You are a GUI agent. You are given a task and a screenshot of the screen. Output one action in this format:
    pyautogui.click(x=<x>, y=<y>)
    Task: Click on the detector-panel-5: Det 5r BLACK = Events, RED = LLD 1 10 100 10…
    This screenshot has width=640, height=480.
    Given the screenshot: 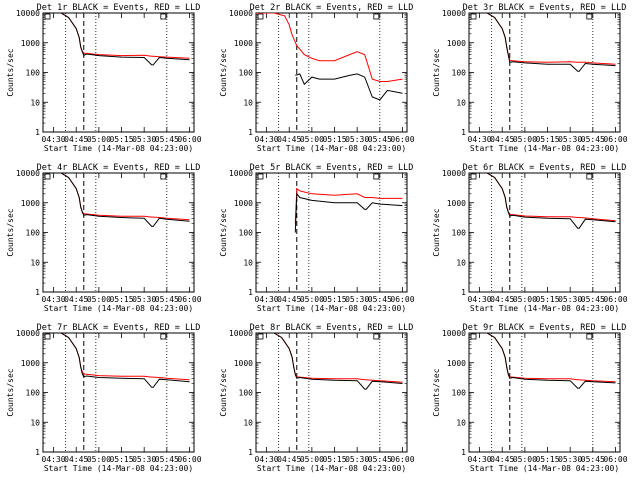 What is the action you would take?
    pyautogui.click(x=317, y=238)
    